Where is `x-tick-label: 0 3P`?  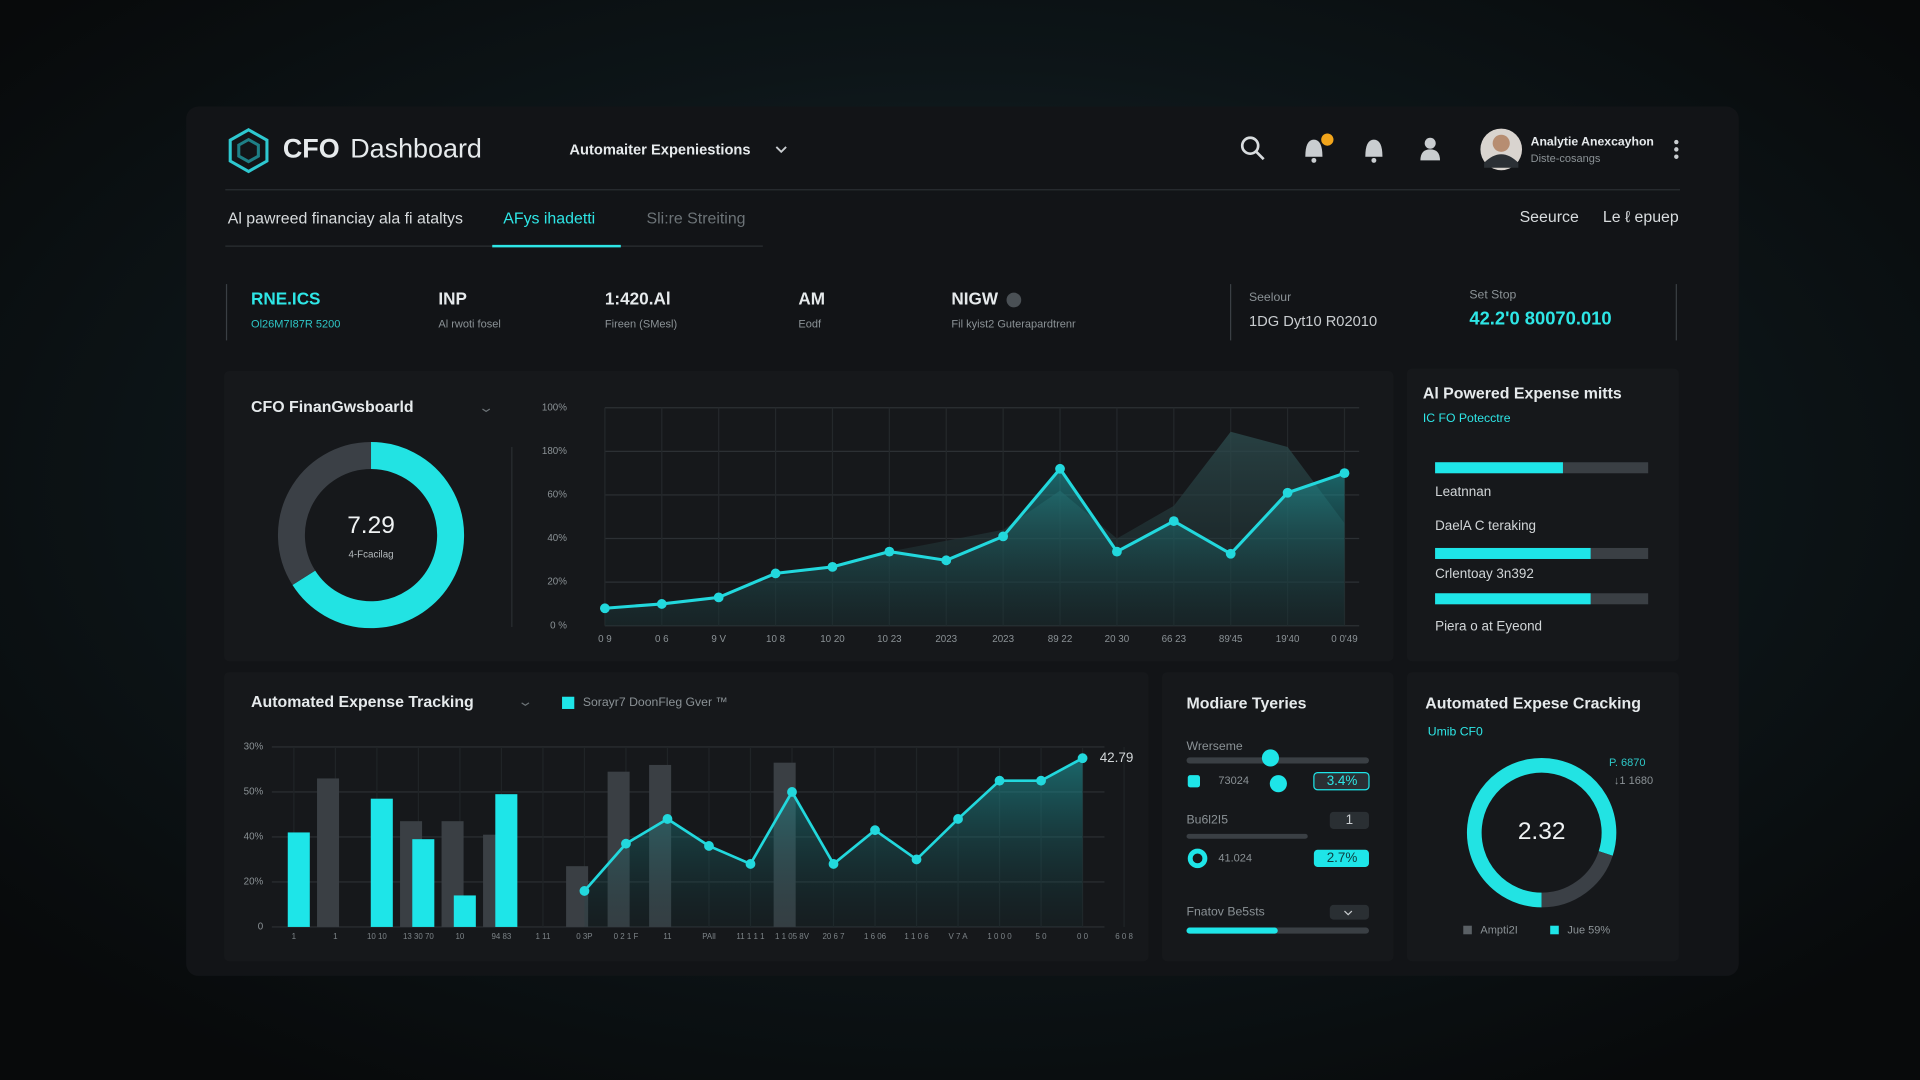 x-tick-label: 0 3P is located at coordinates (584, 936).